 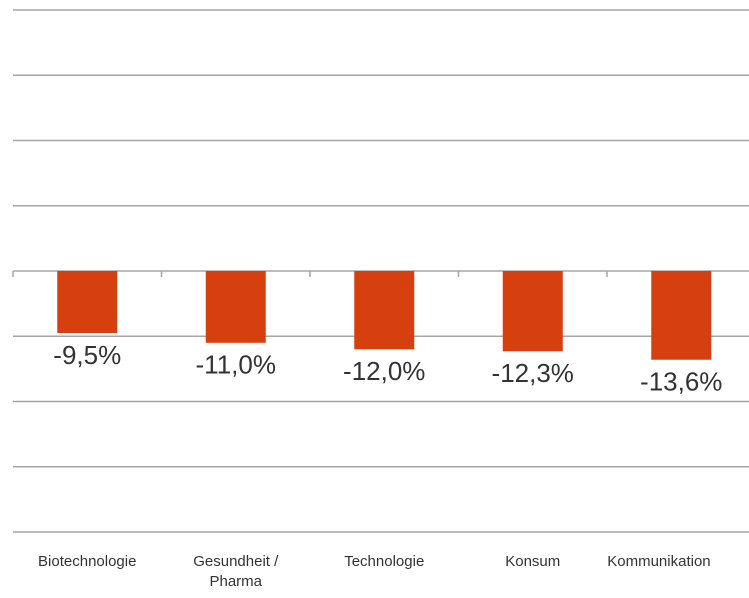 I want to click on data-label: -12,0%, so click(x=384, y=371).